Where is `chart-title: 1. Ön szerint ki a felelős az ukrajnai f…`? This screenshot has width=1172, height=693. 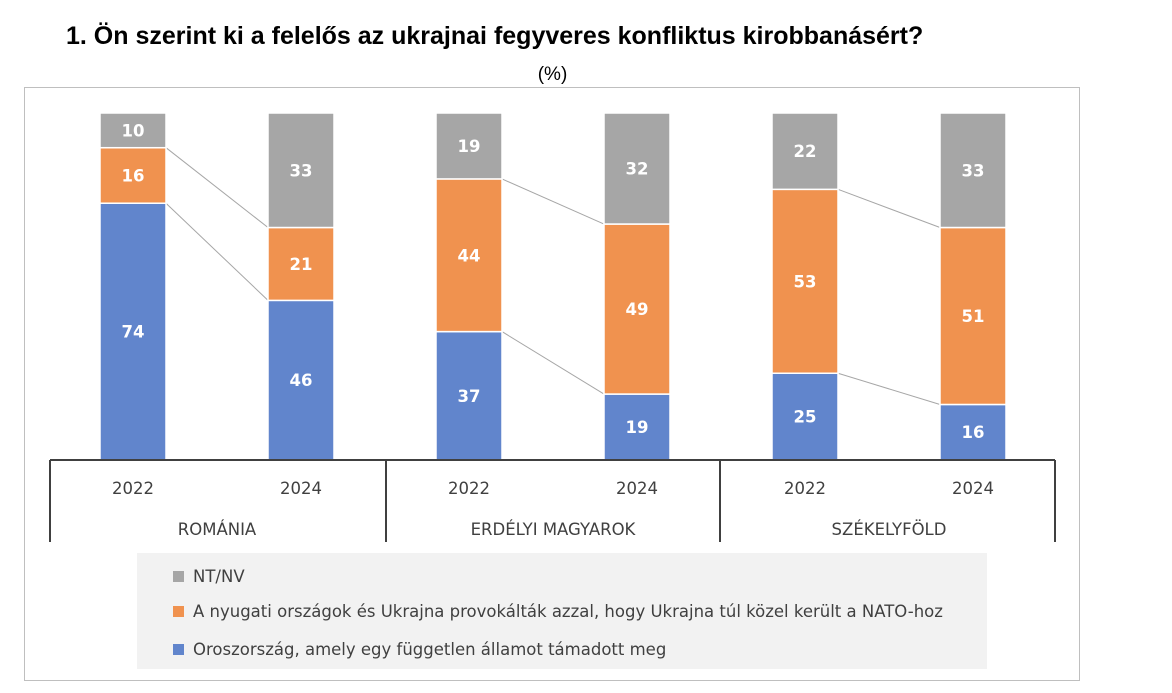 chart-title: 1. Ön szerint ki a felelős az ukrajnai f… is located at coordinates (495, 36).